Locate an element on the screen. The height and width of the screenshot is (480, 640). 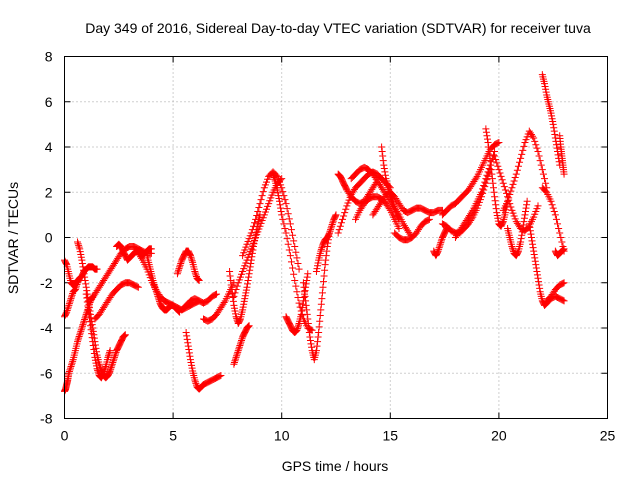
y-axis-title: SDTVAR / TECUs is located at coordinates (13, 238).